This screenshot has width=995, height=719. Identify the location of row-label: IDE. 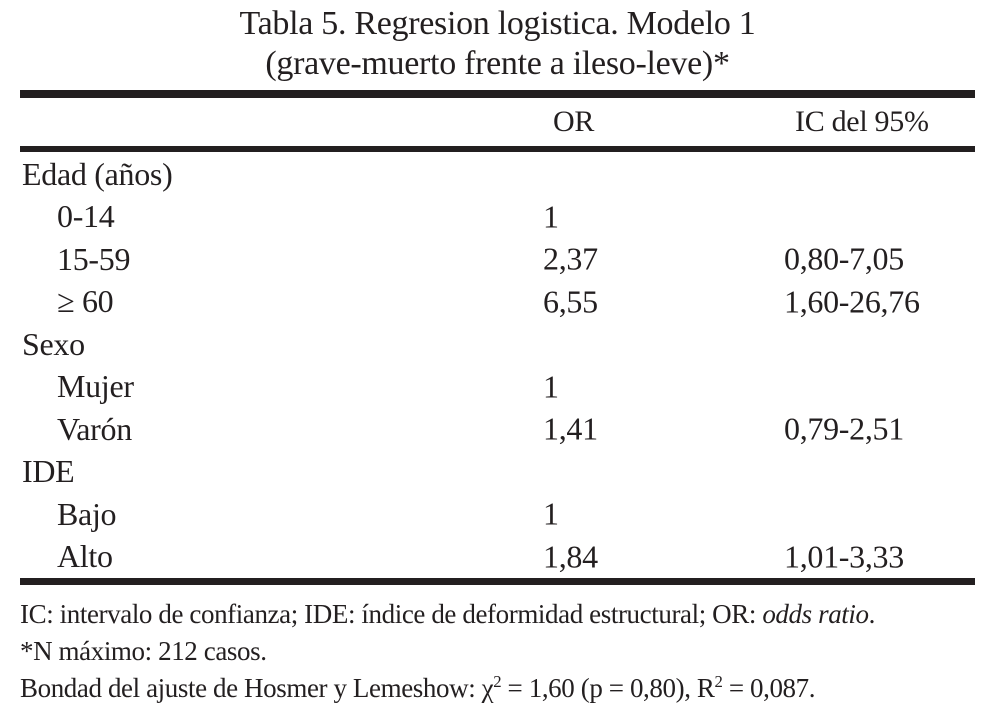
(48, 471).